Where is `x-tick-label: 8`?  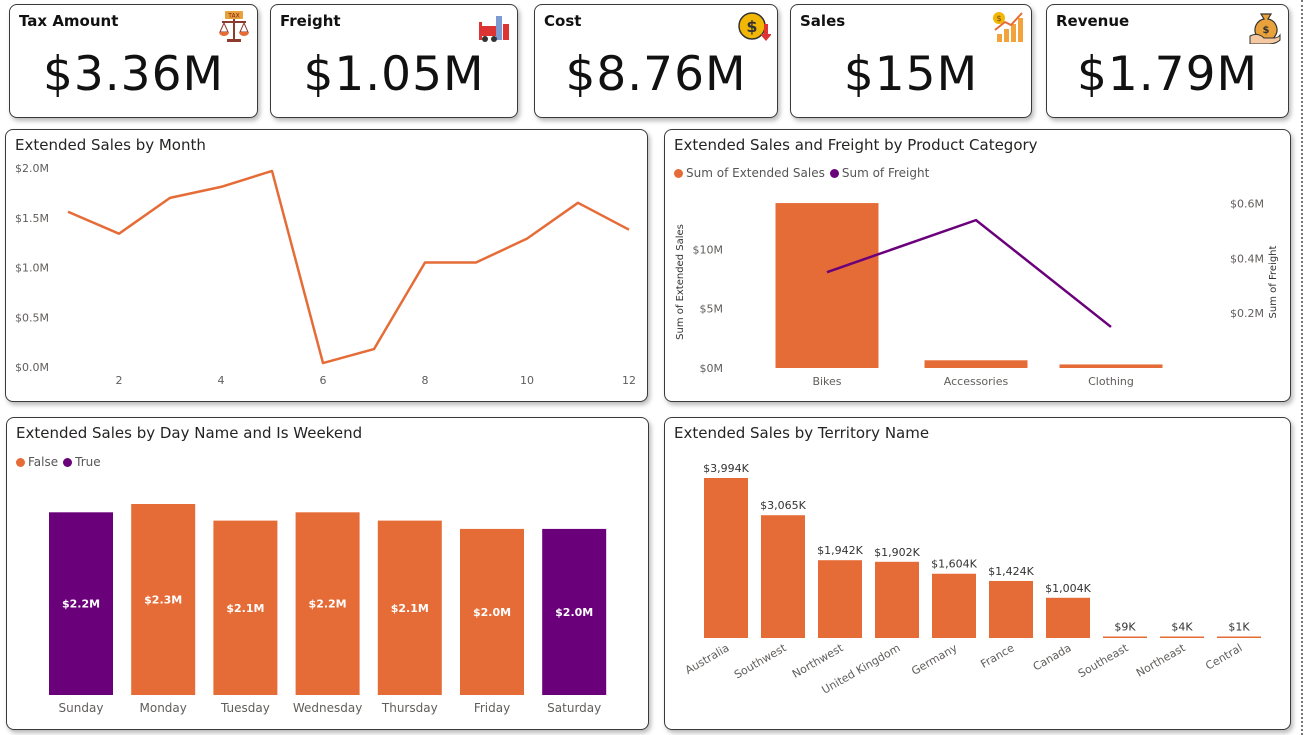 x-tick-label: 8 is located at coordinates (425, 380).